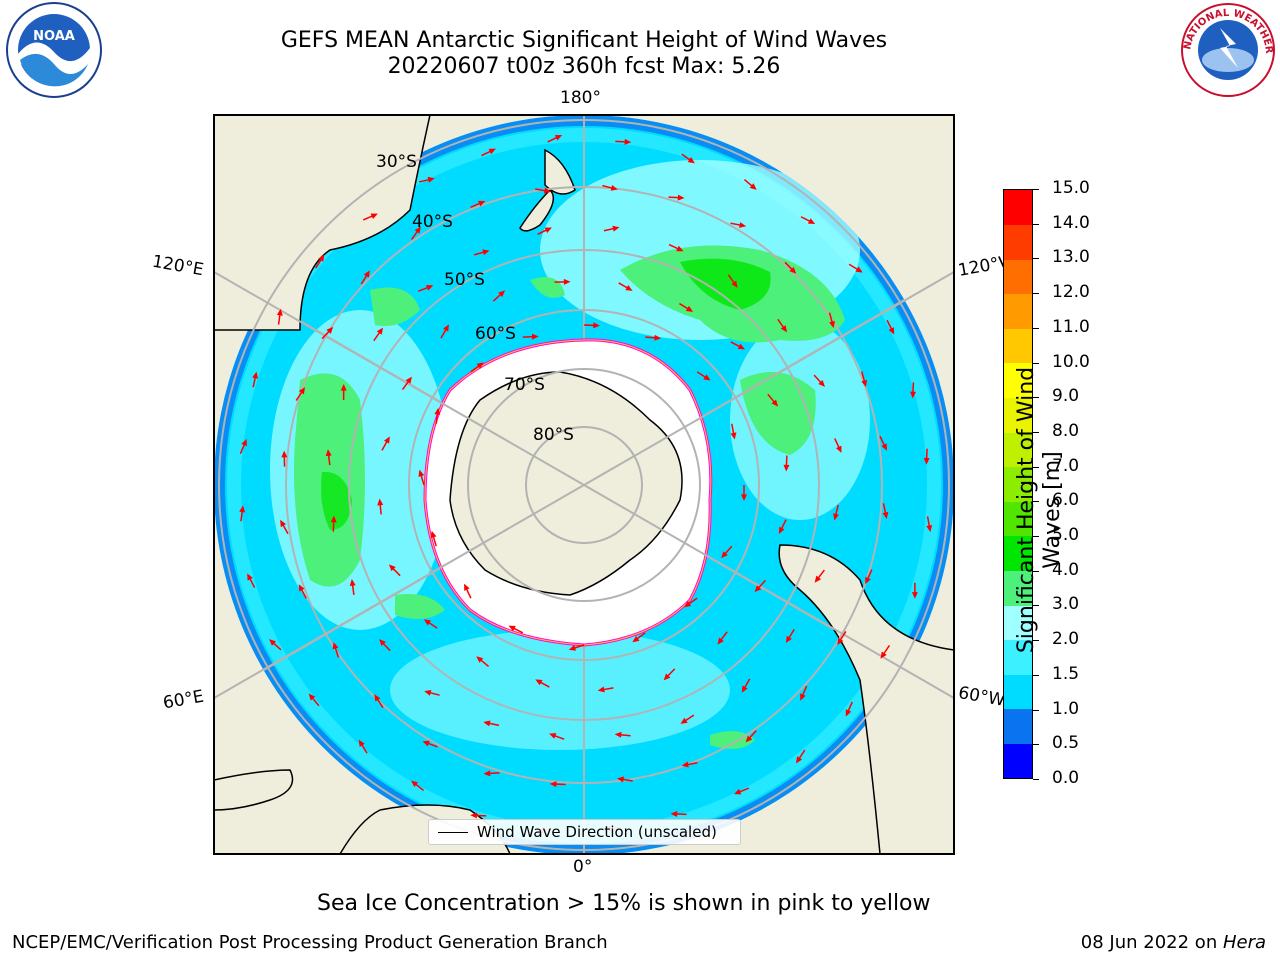 This screenshot has width=1280, height=960. What do you see at coordinates (1066, 465) in the screenshot?
I see `colorbar-tick-label: 7.0` at bounding box center [1066, 465].